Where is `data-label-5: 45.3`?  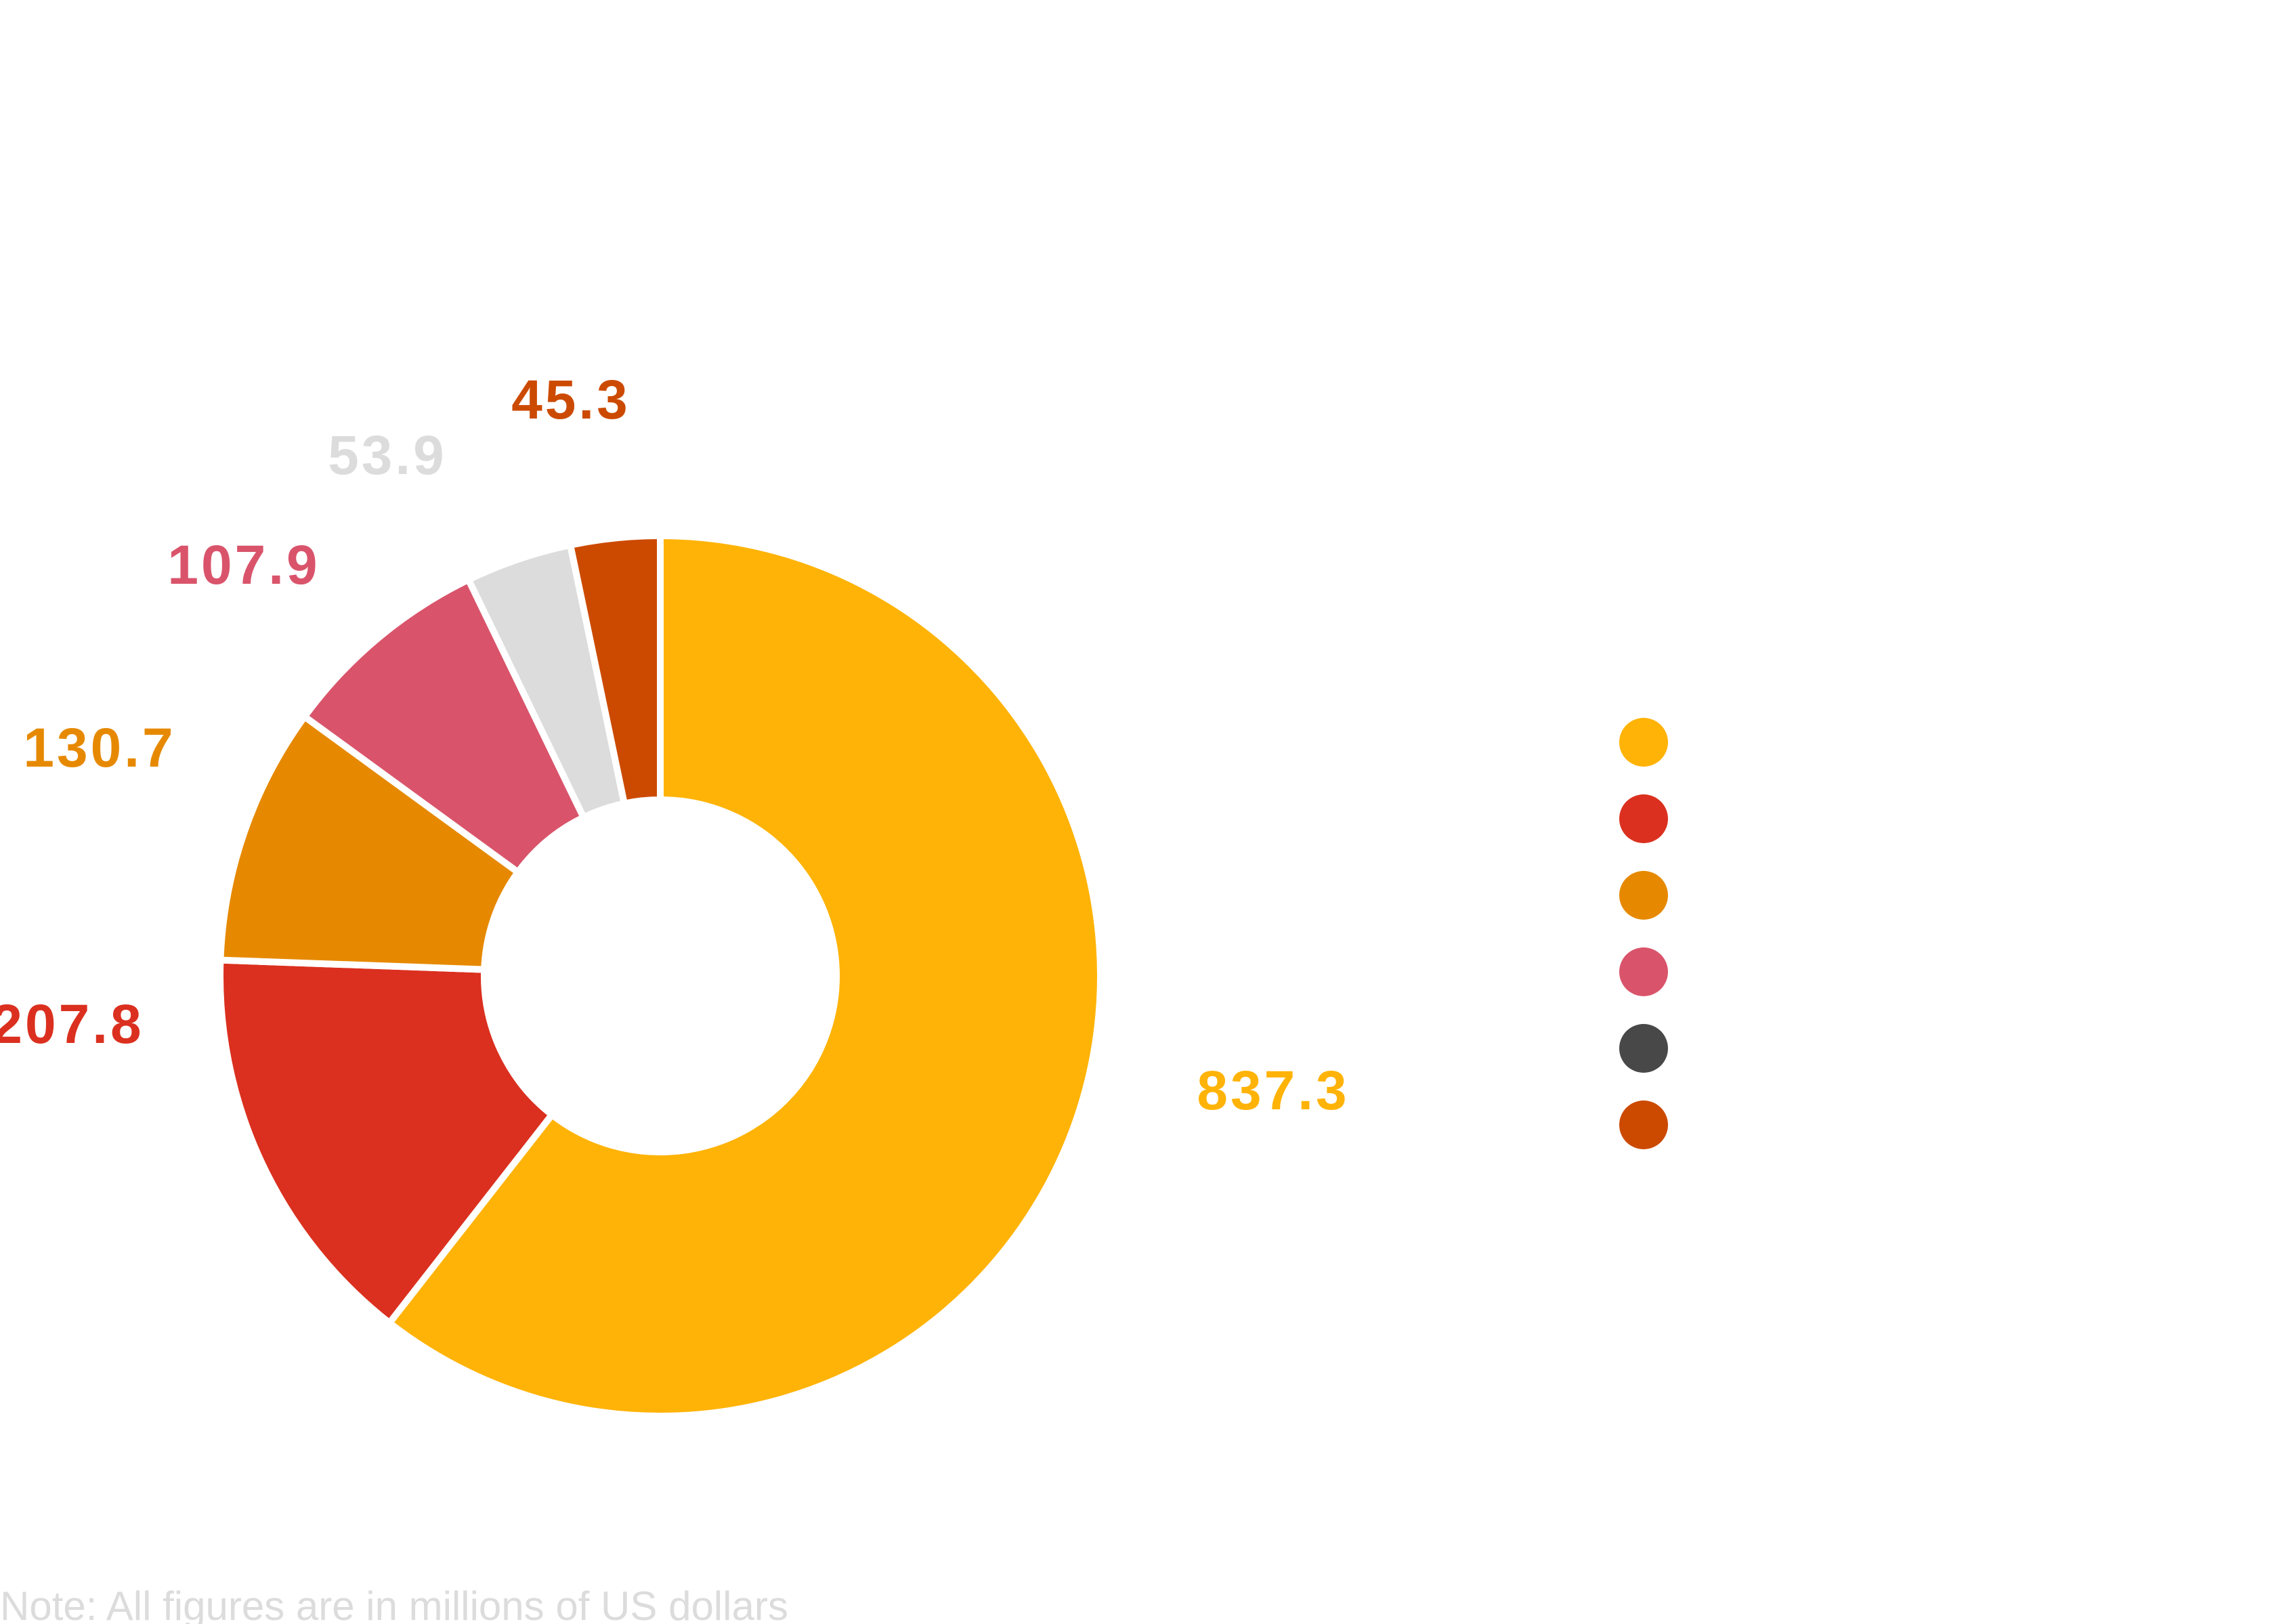
data-label-5: 45.3 is located at coordinates (570, 400).